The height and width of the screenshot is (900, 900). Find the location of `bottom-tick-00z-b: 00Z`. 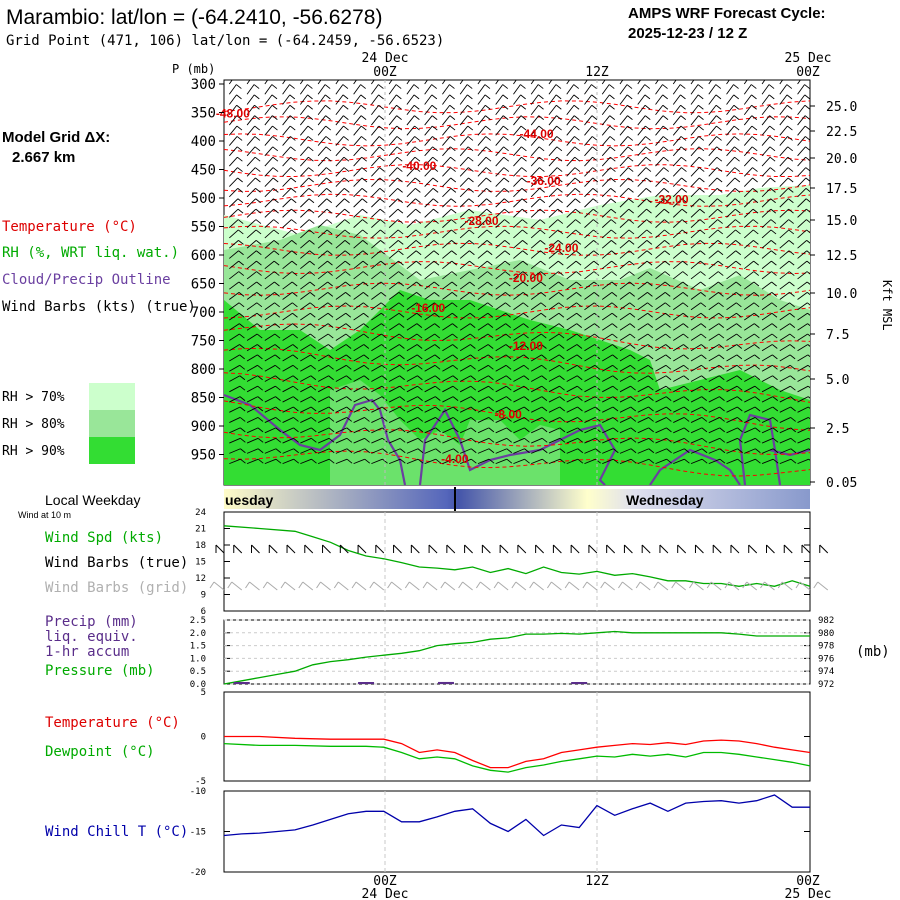

bottom-tick-00z-b: 00Z is located at coordinates (808, 881).